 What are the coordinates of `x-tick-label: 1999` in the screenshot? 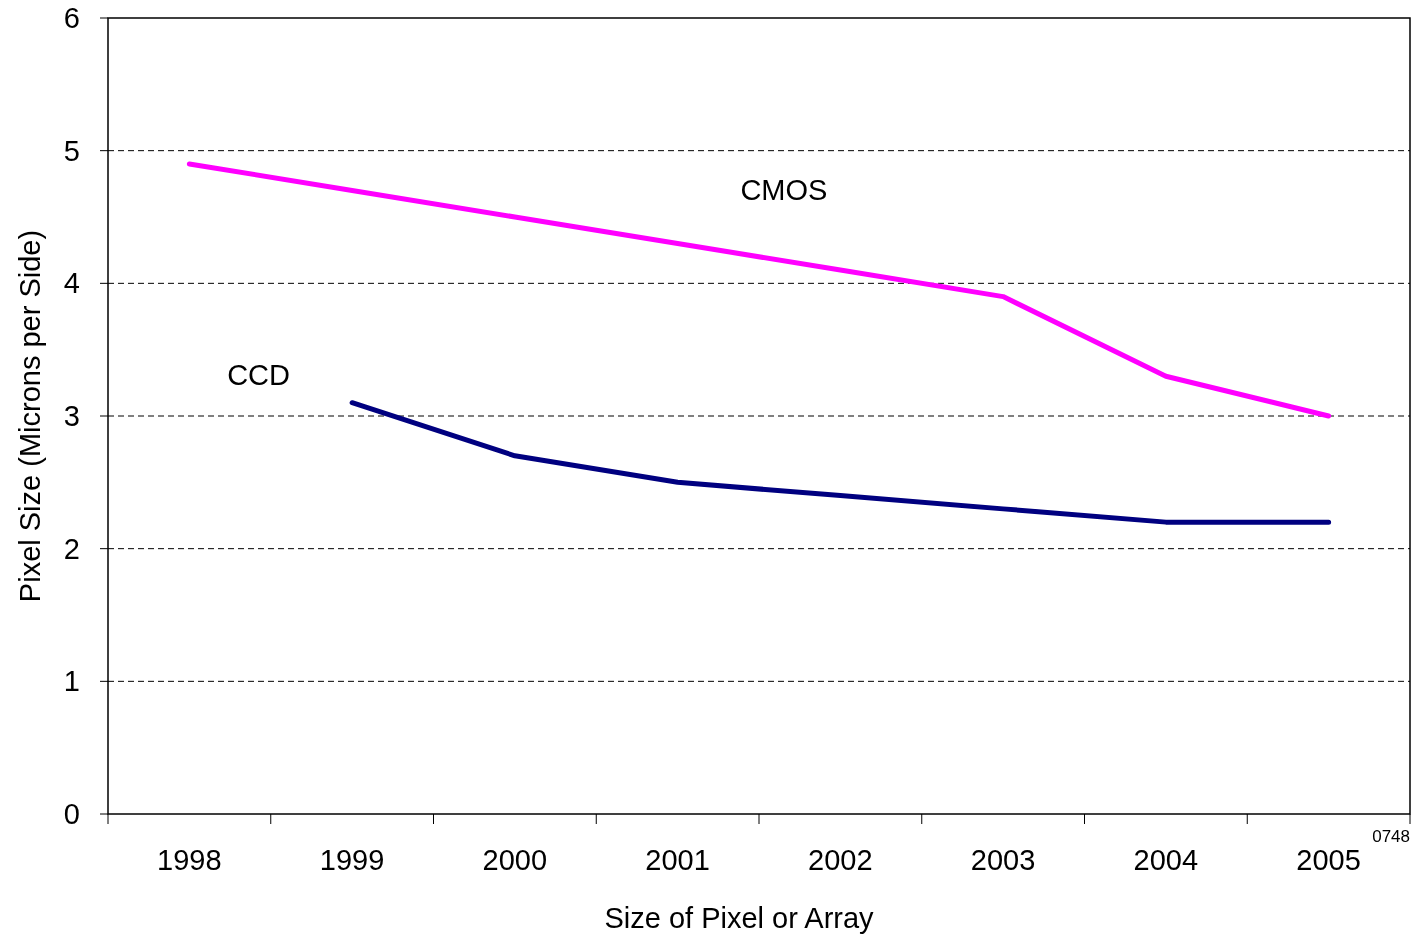 It's located at (352, 860).